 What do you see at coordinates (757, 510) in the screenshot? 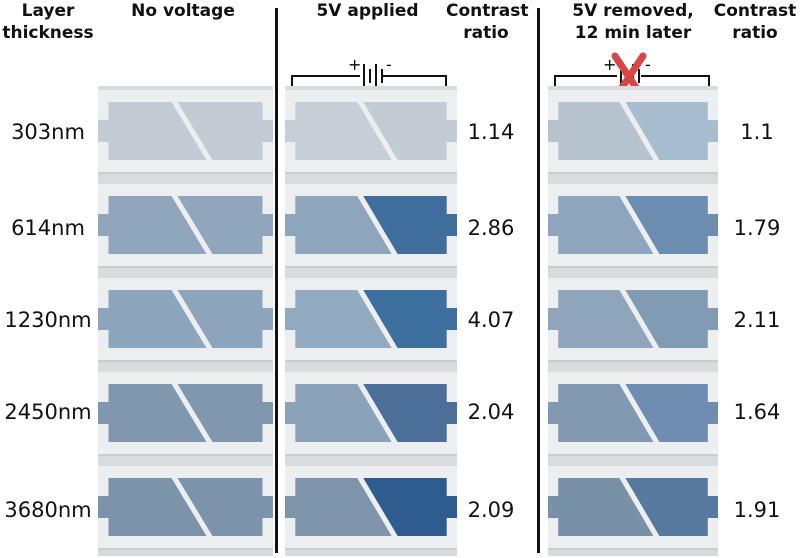
I see `contrast-ratio-removed-5: 1.91` at bounding box center [757, 510].